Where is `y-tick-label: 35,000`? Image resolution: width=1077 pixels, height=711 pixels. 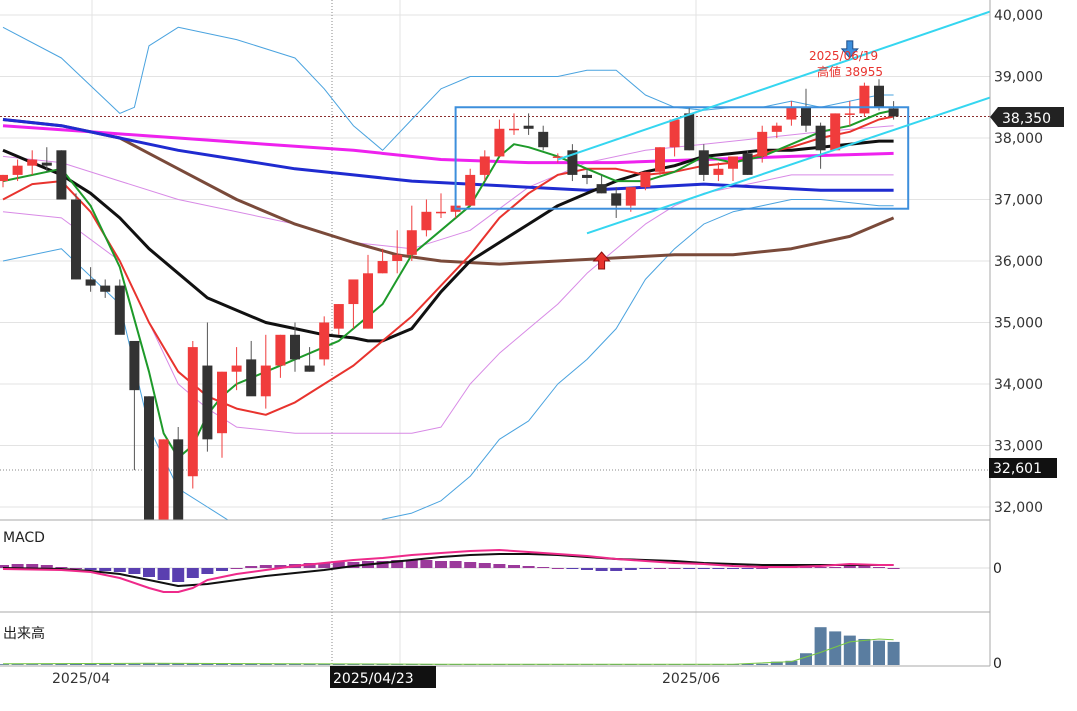 y-tick-label: 35,000 is located at coordinates (1018, 324).